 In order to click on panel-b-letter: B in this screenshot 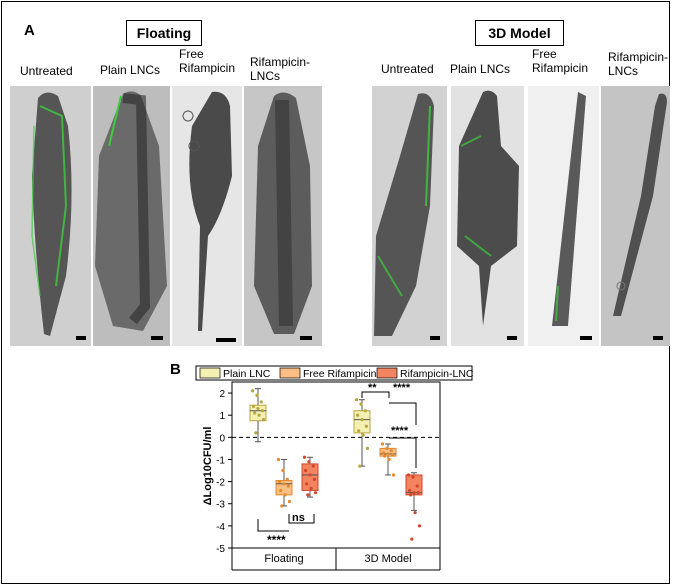, I will do `click(175, 369)`.